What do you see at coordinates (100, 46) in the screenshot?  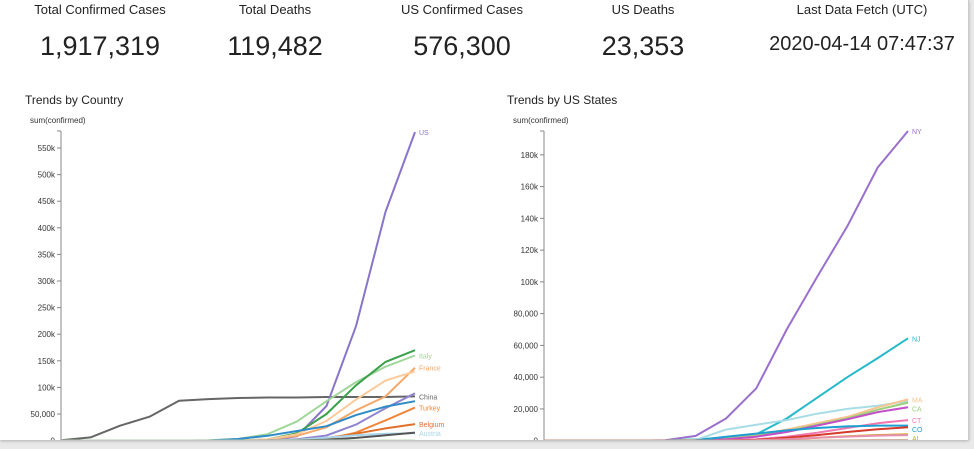 I see `stat-value: 1,917,319` at bounding box center [100, 46].